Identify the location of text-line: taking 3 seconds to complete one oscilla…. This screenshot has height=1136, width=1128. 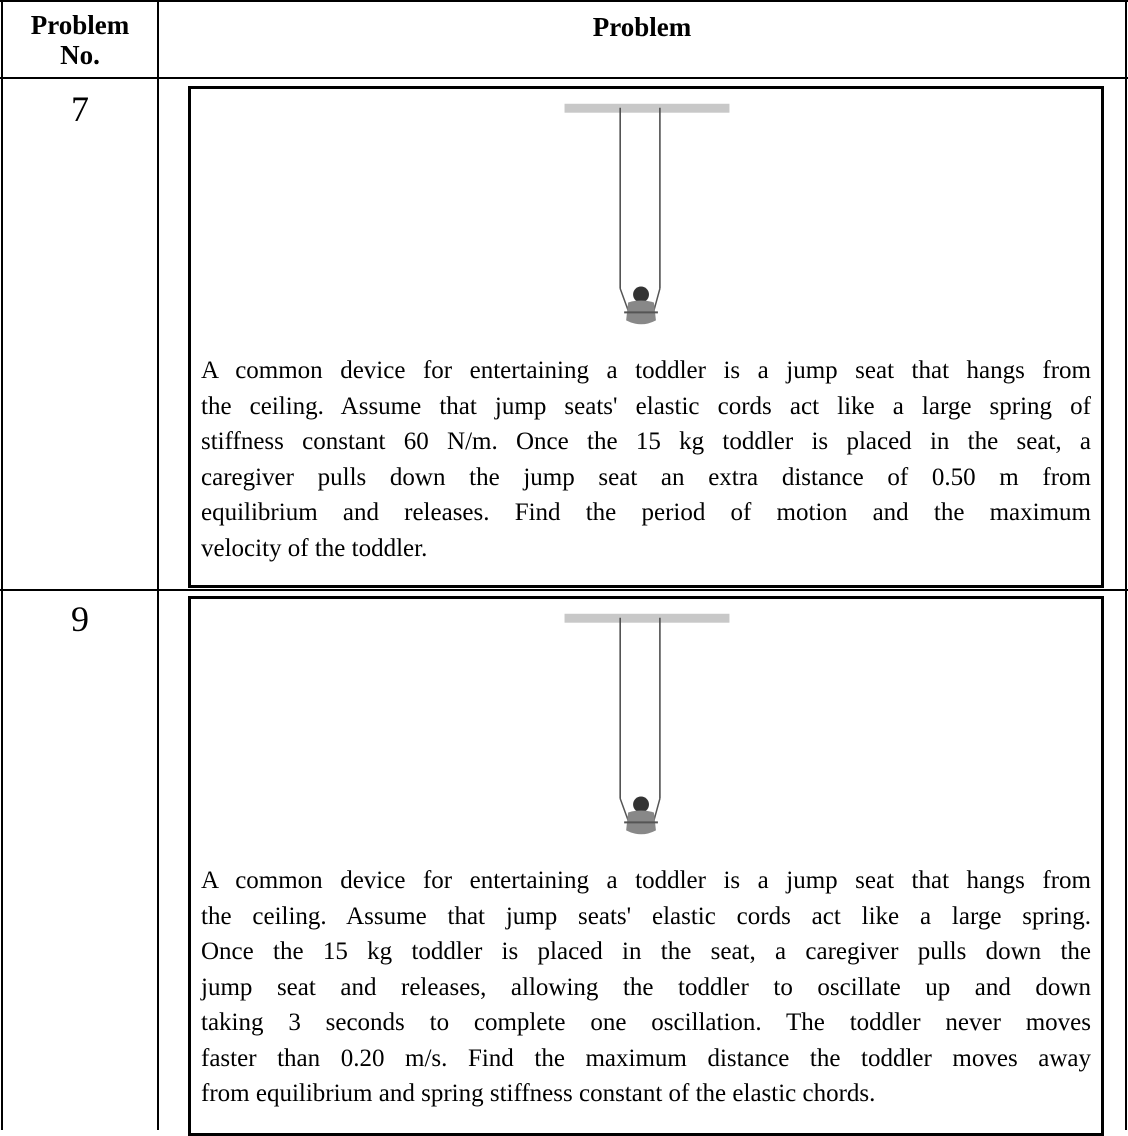
(646, 1022).